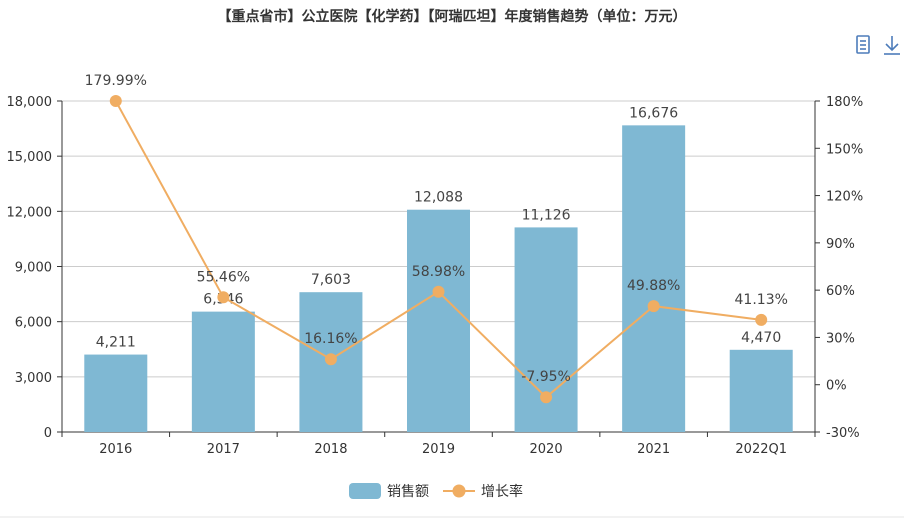  Describe the element at coordinates (761, 449) in the screenshot. I see `x-tick-label-2022Q1: 2022Q1` at that location.